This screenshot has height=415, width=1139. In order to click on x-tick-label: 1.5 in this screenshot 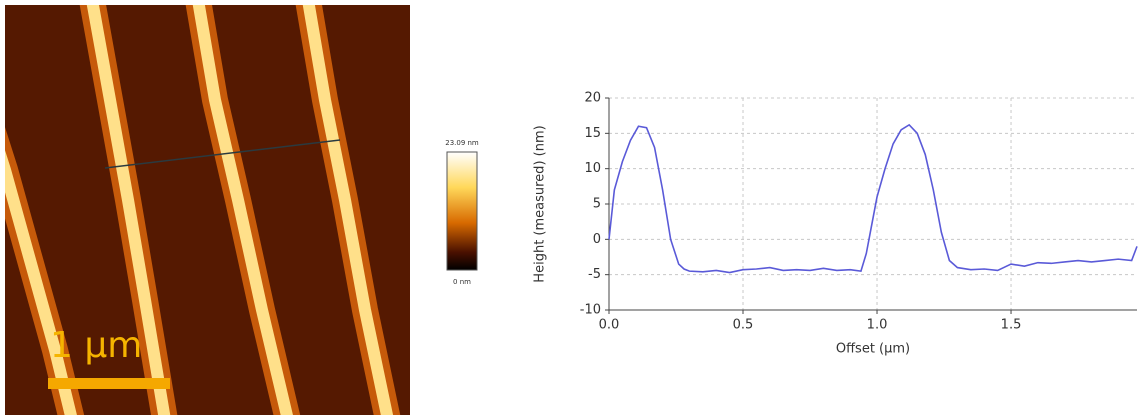, I will do `click(1011, 325)`.